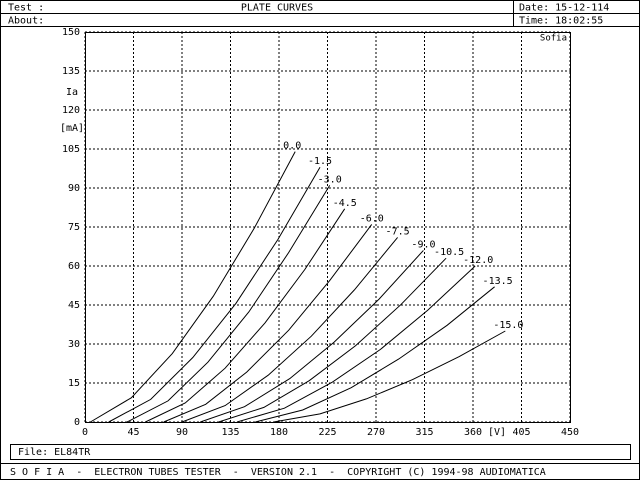  Describe the element at coordinates (230, 432) in the screenshot. I see `x-tick-label: 135` at that location.